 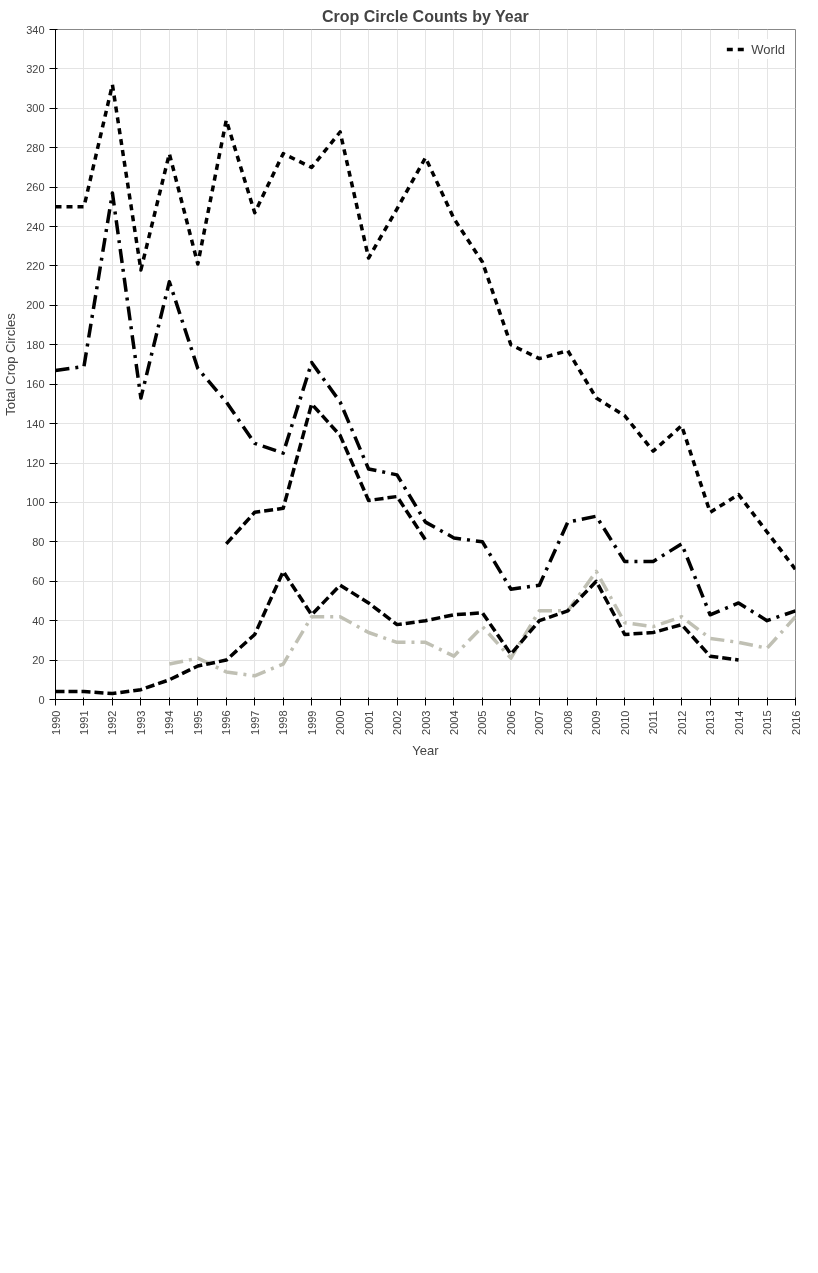 I want to click on x-tick-label: 1992, so click(x=112, y=722).